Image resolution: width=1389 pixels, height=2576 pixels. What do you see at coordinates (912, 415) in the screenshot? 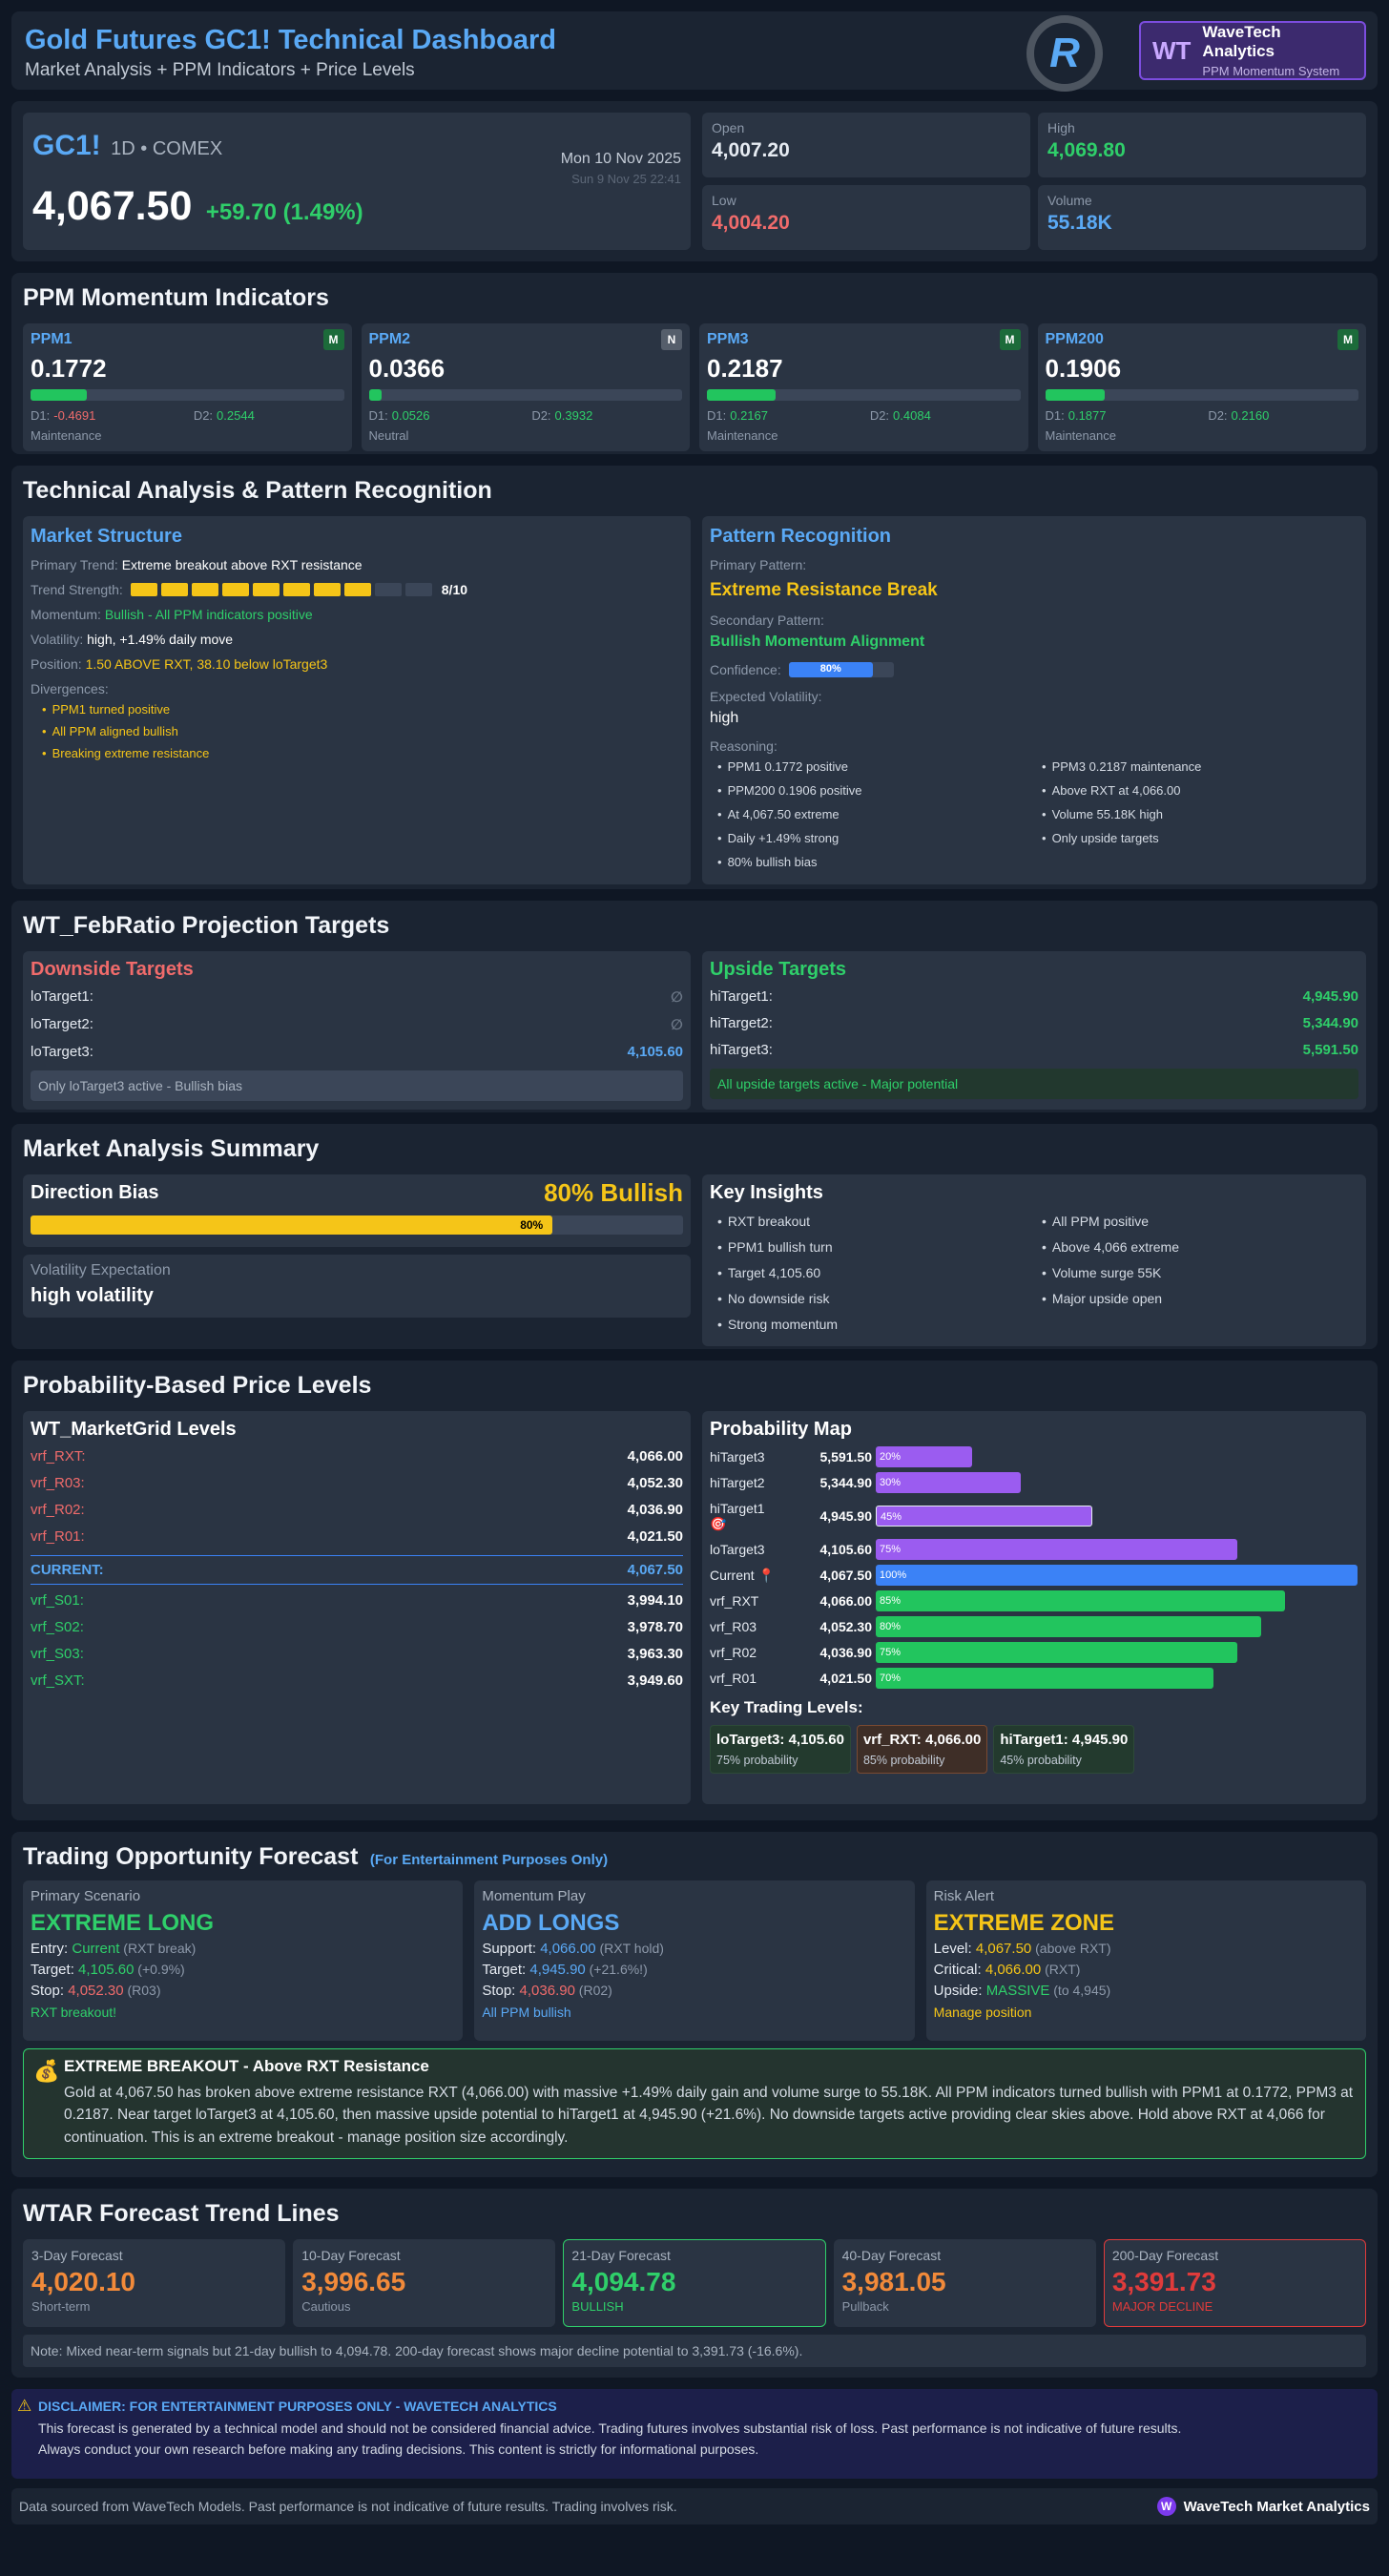
I see `d2-value: 0.4084` at bounding box center [912, 415].